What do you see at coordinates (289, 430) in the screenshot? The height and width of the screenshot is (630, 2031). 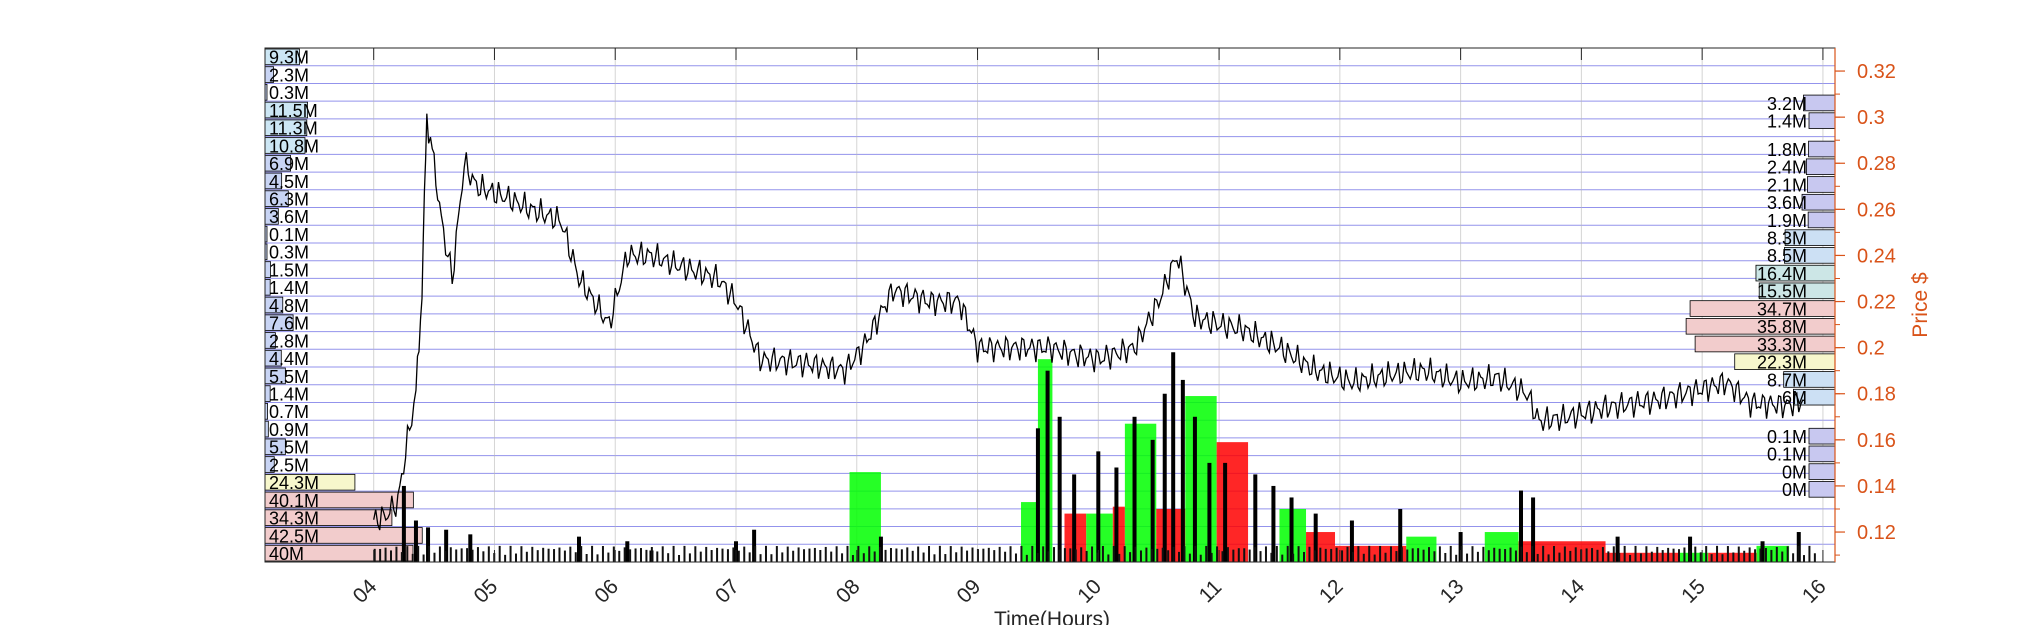 I see `left-profile-label: 0.9M` at bounding box center [289, 430].